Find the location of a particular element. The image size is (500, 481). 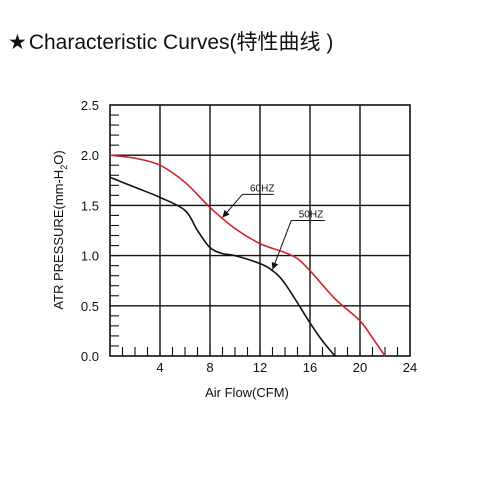

y-tick-label: 1.0 is located at coordinates (90, 256).